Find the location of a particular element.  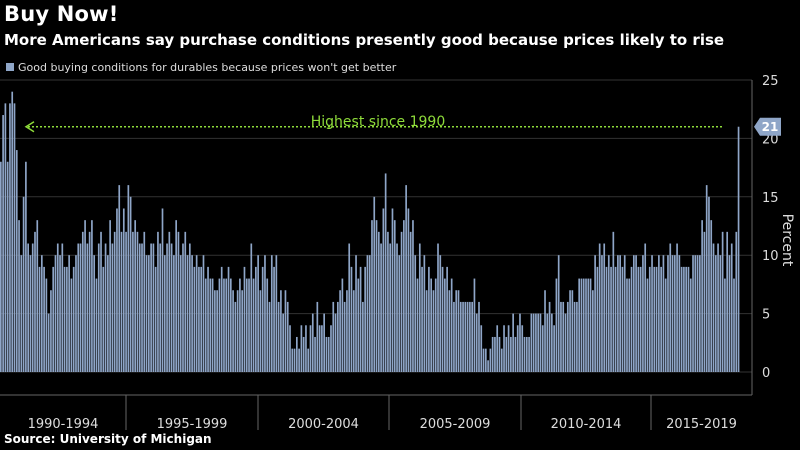

y-tick-label: 10 is located at coordinates (770, 256).